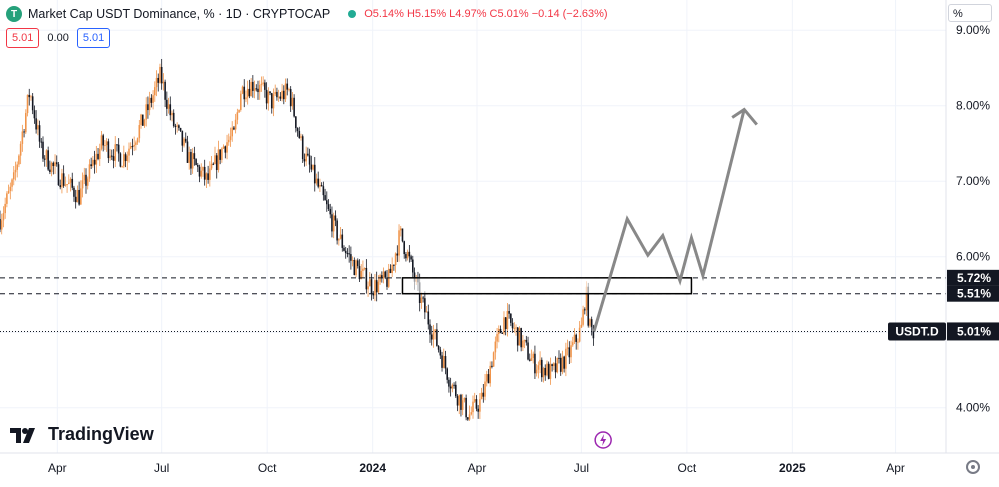  Describe the element at coordinates (974, 278) in the screenshot. I see `svg-text: 5.72%` at that location.